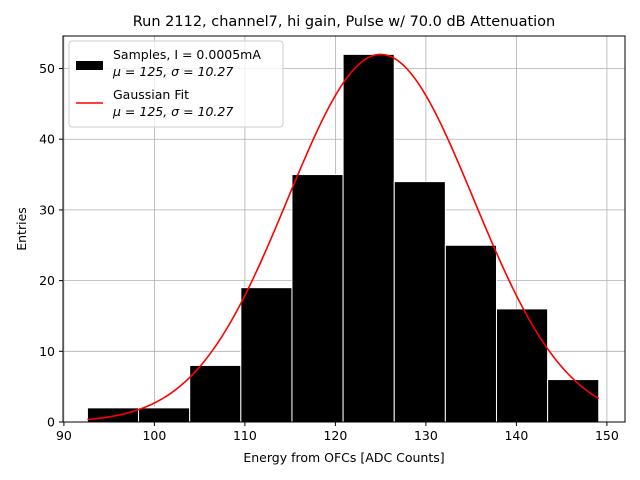  Describe the element at coordinates (172, 111) in the screenshot. I see `legend-stats-fit: μ = 125, σ = 10.27` at that location.